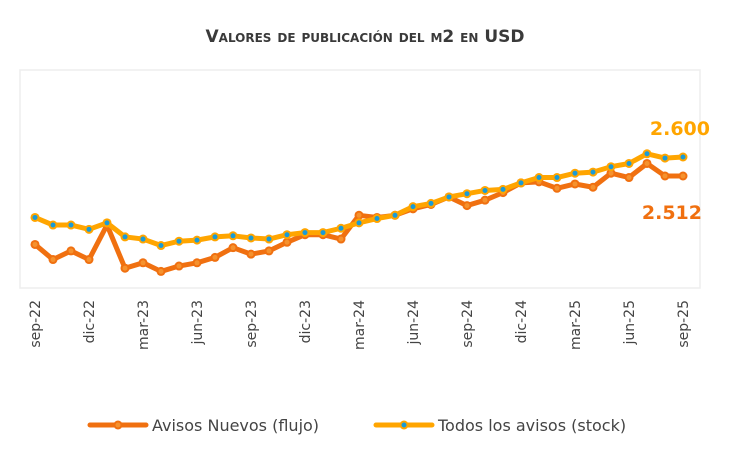 This screenshot has width=730, height=454. What do you see at coordinates (306, 321) in the screenshot?
I see `x-tick-label: dic-23` at bounding box center [306, 321].